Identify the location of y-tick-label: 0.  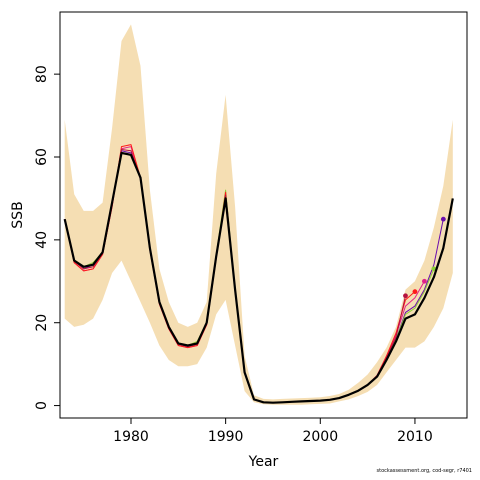
(42, 405).